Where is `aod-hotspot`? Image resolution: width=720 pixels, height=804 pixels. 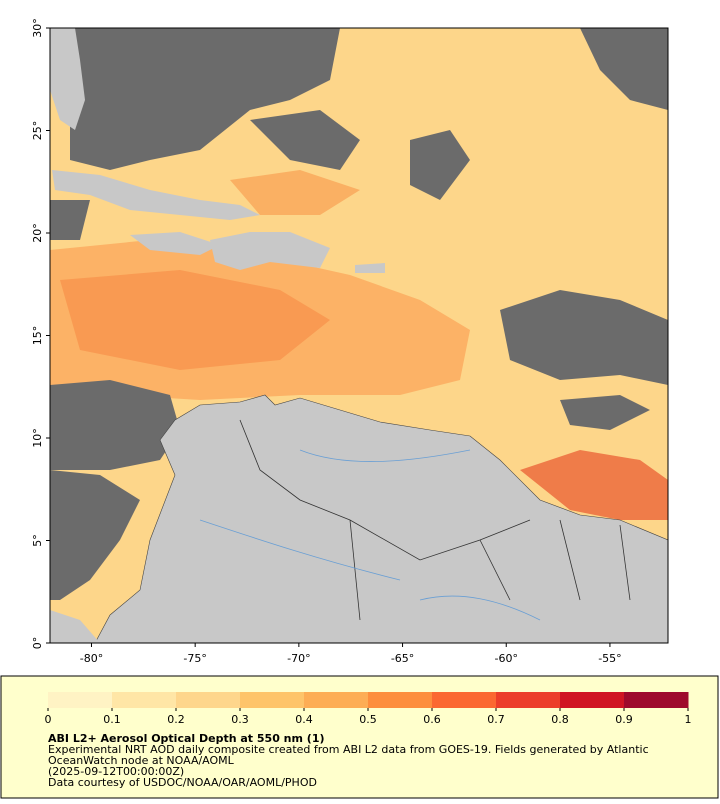 aod-hotspot is located at coordinates (594, 485).